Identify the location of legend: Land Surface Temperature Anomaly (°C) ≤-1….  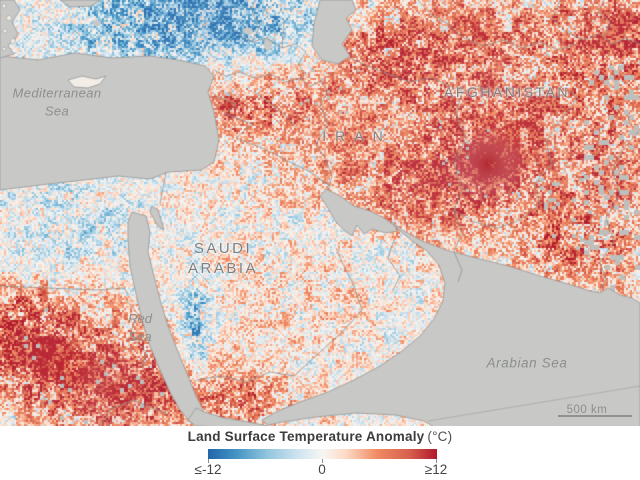
(320, 453).